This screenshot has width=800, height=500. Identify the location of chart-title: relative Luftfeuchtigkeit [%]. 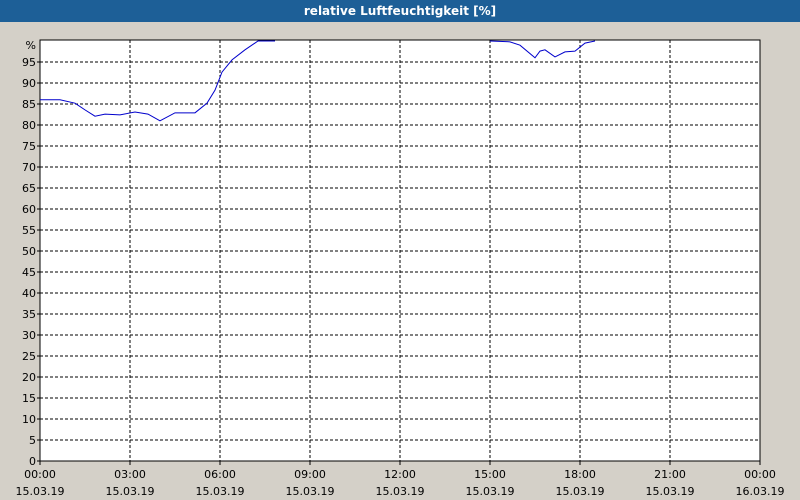
(400, 11).